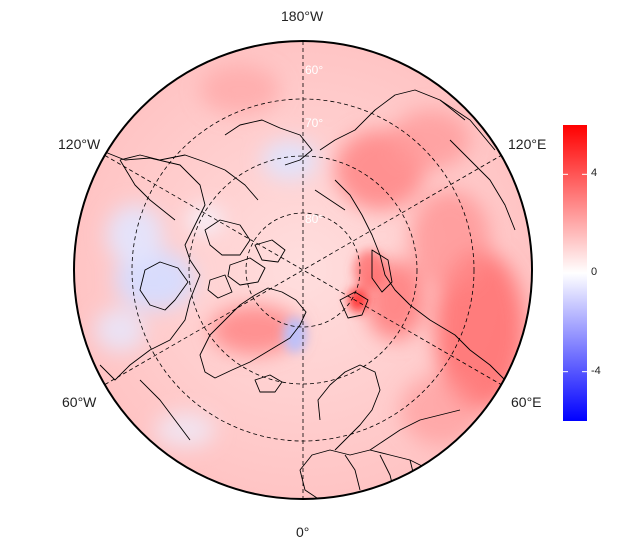 Image resolution: width=625 pixels, height=552 pixels. Describe the element at coordinates (303, 532) in the screenshot. I see `lon-label-0: 0°` at that location.